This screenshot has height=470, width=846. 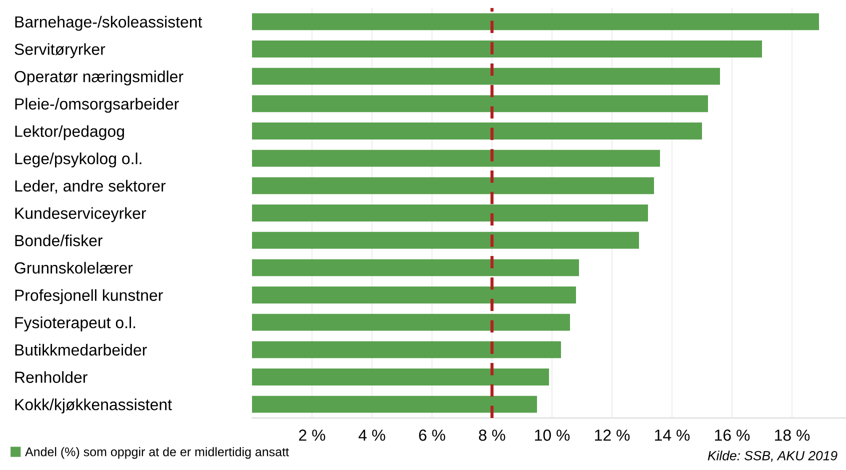 What do you see at coordinates (80, 214) in the screenshot?
I see `y-tick-label: Kundeserviceyrker` at bounding box center [80, 214].